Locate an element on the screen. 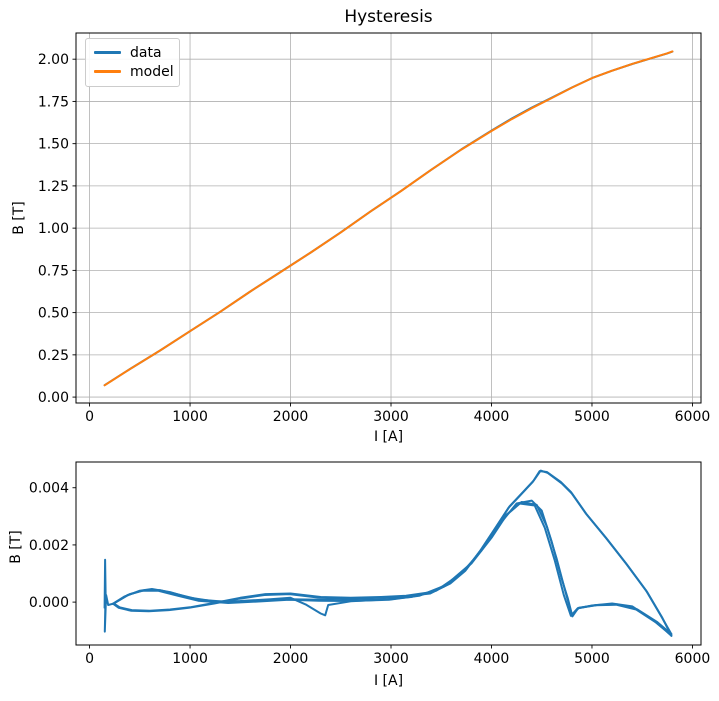 The image size is (719, 701). y-tick-label: 2.00 is located at coordinates (53, 60).